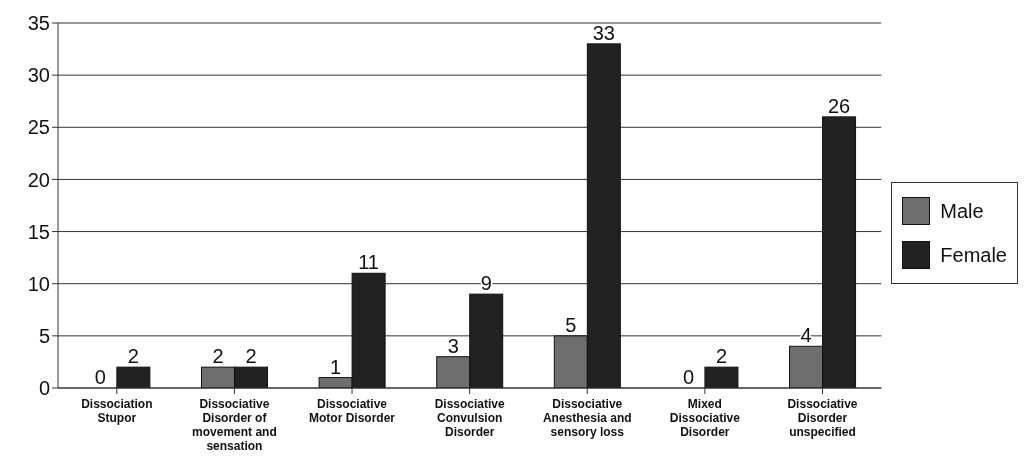 This screenshot has width=1030, height=463. What do you see at coordinates (705, 418) in the screenshot?
I see `x-tick-label: Mixed Dissociative Disorder` at bounding box center [705, 418].